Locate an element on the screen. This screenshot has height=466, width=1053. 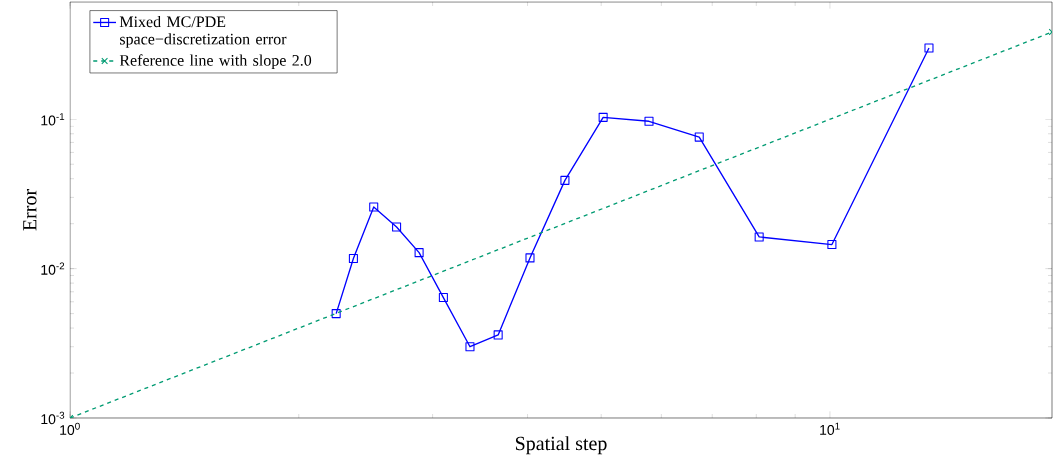
legend-label: Mixed MC/PDE space−discretization error is located at coordinates (203, 31).